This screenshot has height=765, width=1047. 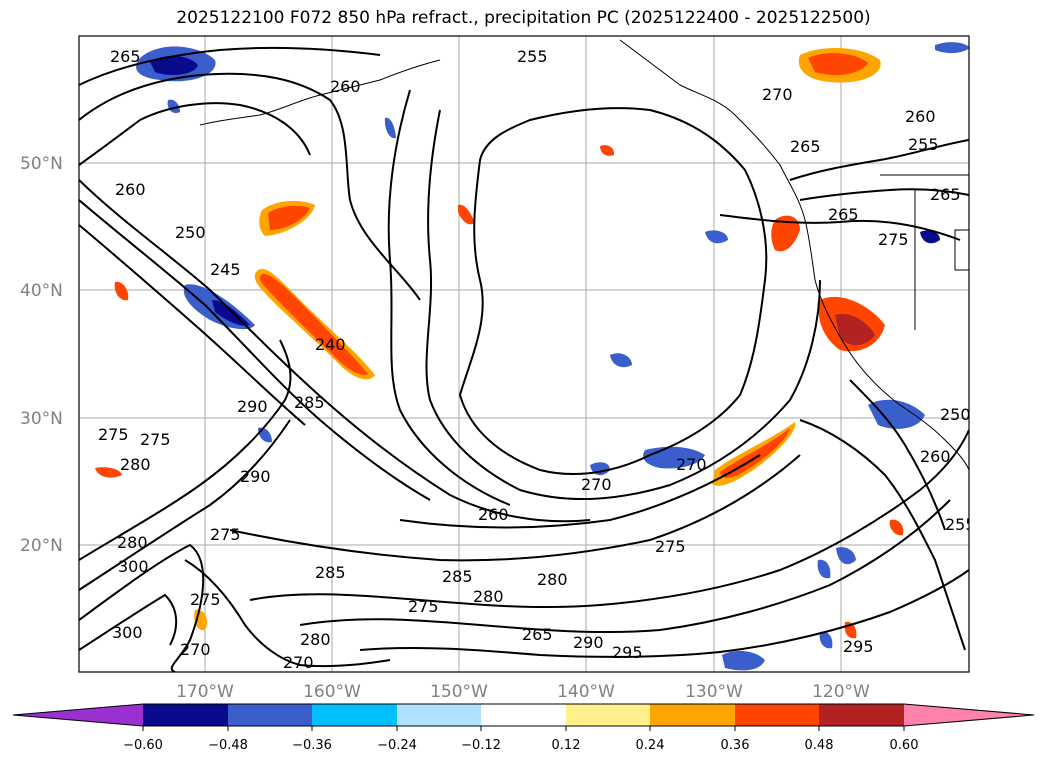 I want to click on lat-label-20n: 20°N, so click(x=41, y=546).